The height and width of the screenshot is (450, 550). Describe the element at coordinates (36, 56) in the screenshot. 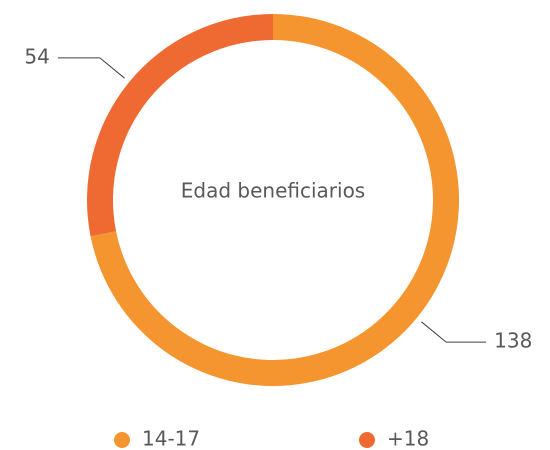

I see `data-label: 54` at that location.